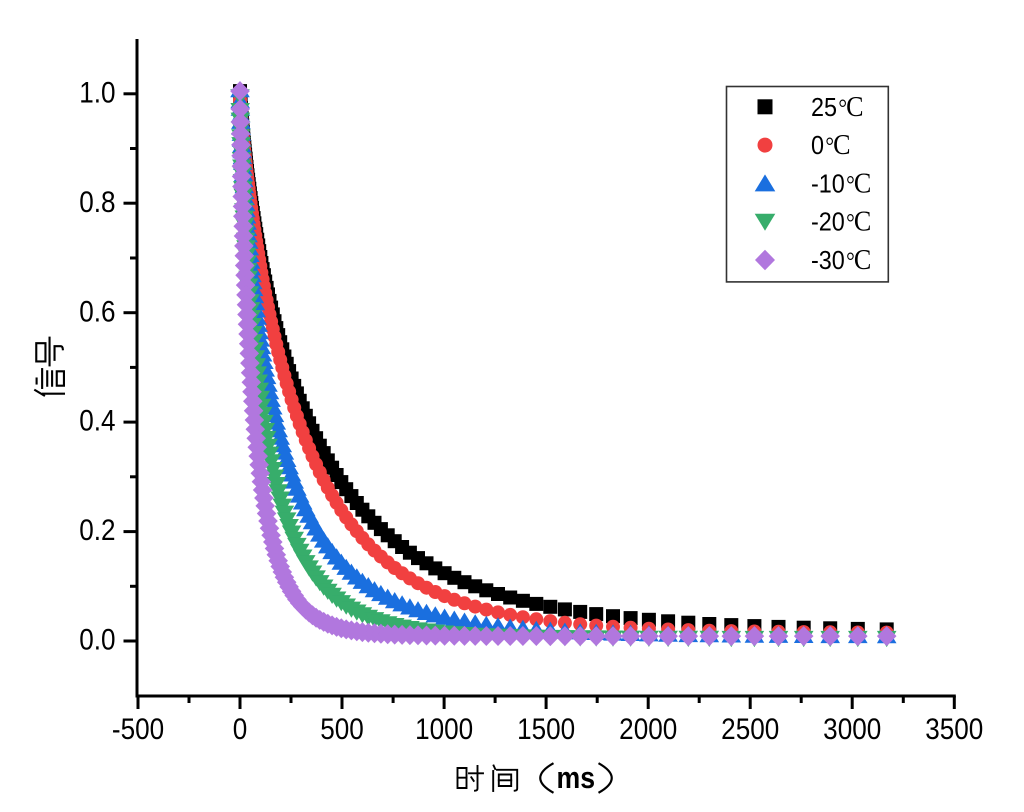 Image resolution: width=1024 pixels, height=812 pixels. I want to click on svg-text: 500, so click(342, 728).